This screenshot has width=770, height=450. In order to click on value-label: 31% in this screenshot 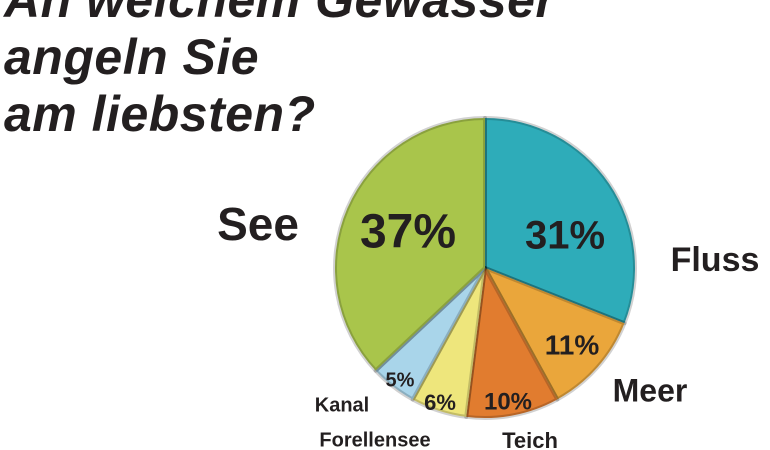, I will do `click(565, 236)`.